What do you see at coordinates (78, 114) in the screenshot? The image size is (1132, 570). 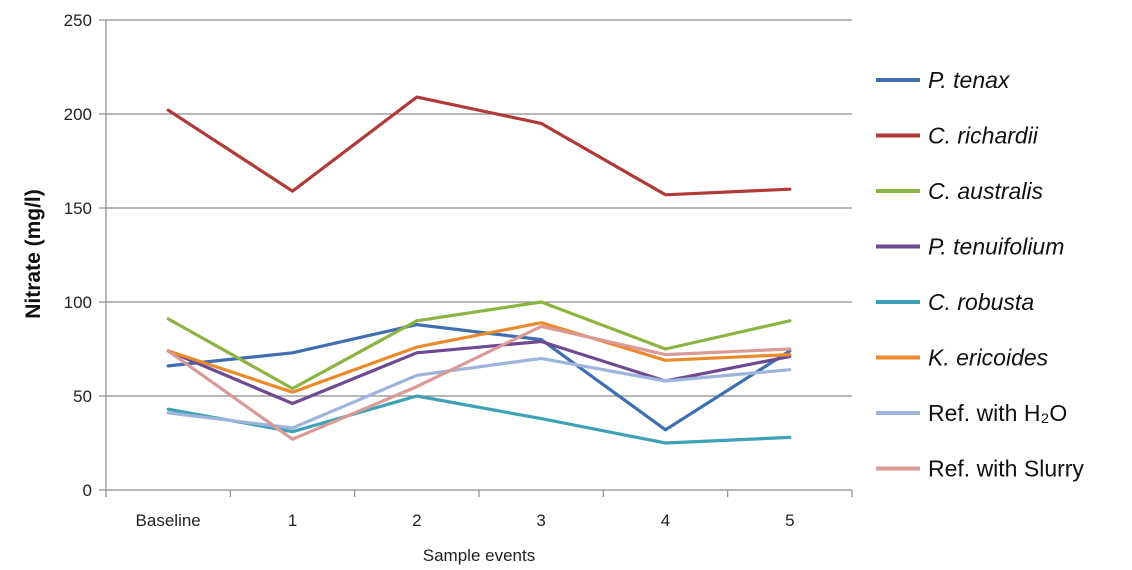 I see `y-tick-label: 200` at bounding box center [78, 114].